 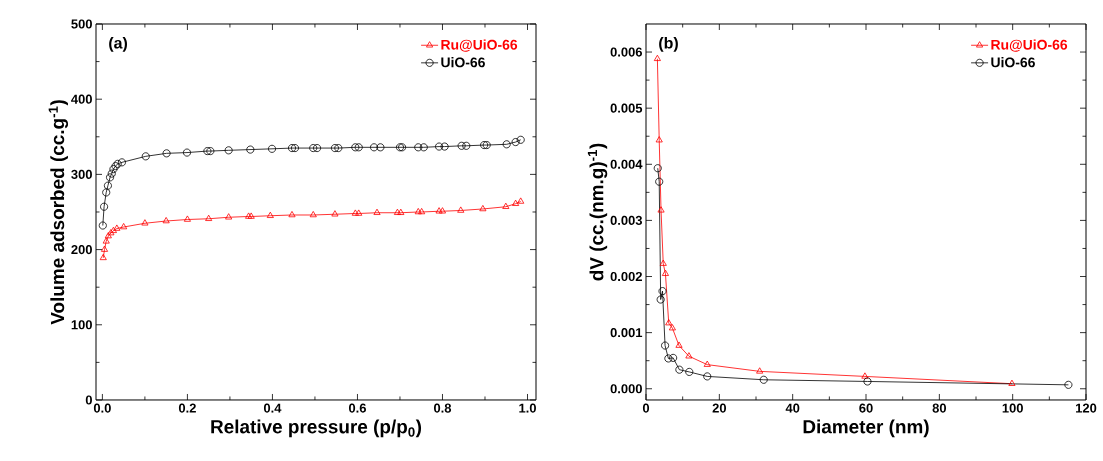 What do you see at coordinates (118, 44) in the screenshot?
I see `annotation: (a)` at bounding box center [118, 44].